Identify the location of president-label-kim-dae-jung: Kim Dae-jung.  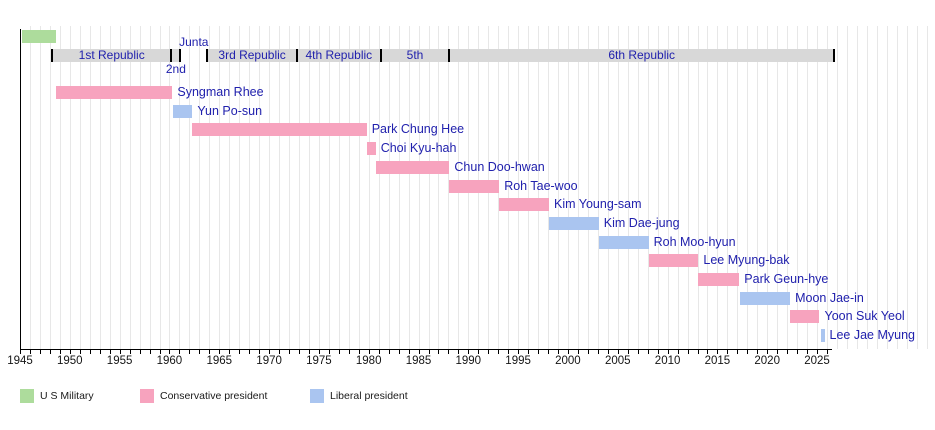
(641, 223).